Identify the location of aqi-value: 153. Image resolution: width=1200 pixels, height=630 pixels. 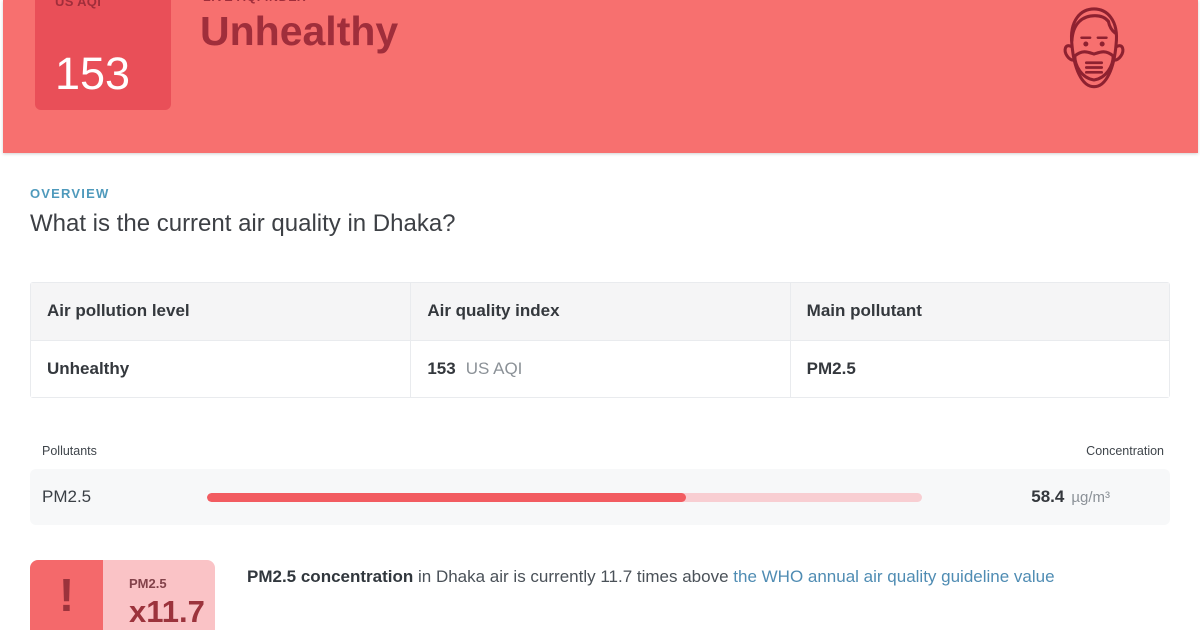
(93, 73).